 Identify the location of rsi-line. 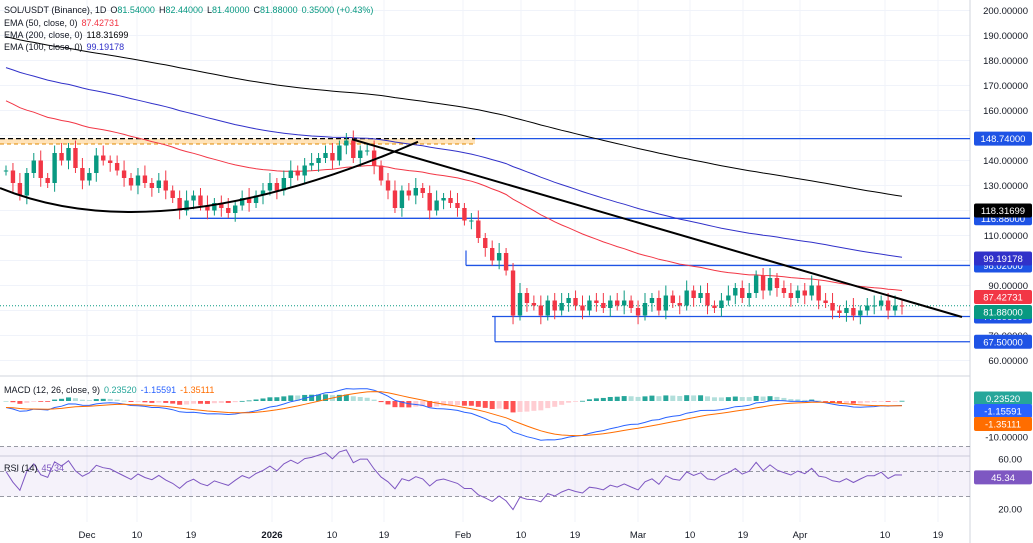
(454, 480).